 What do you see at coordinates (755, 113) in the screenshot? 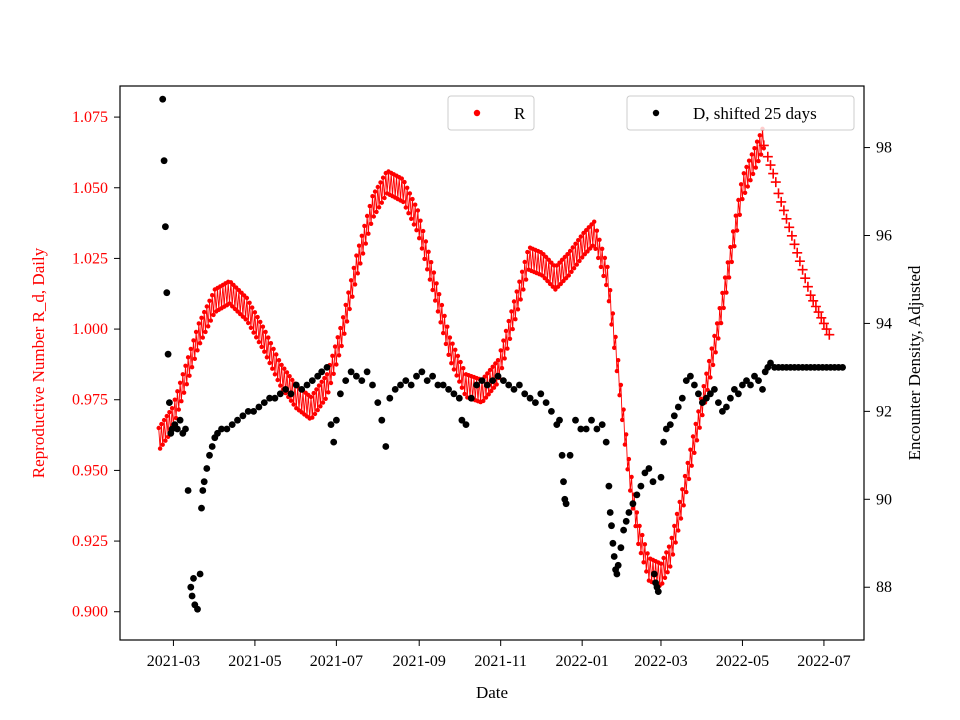
I see `legend-d-label: D, shifted 25 days` at bounding box center [755, 113].